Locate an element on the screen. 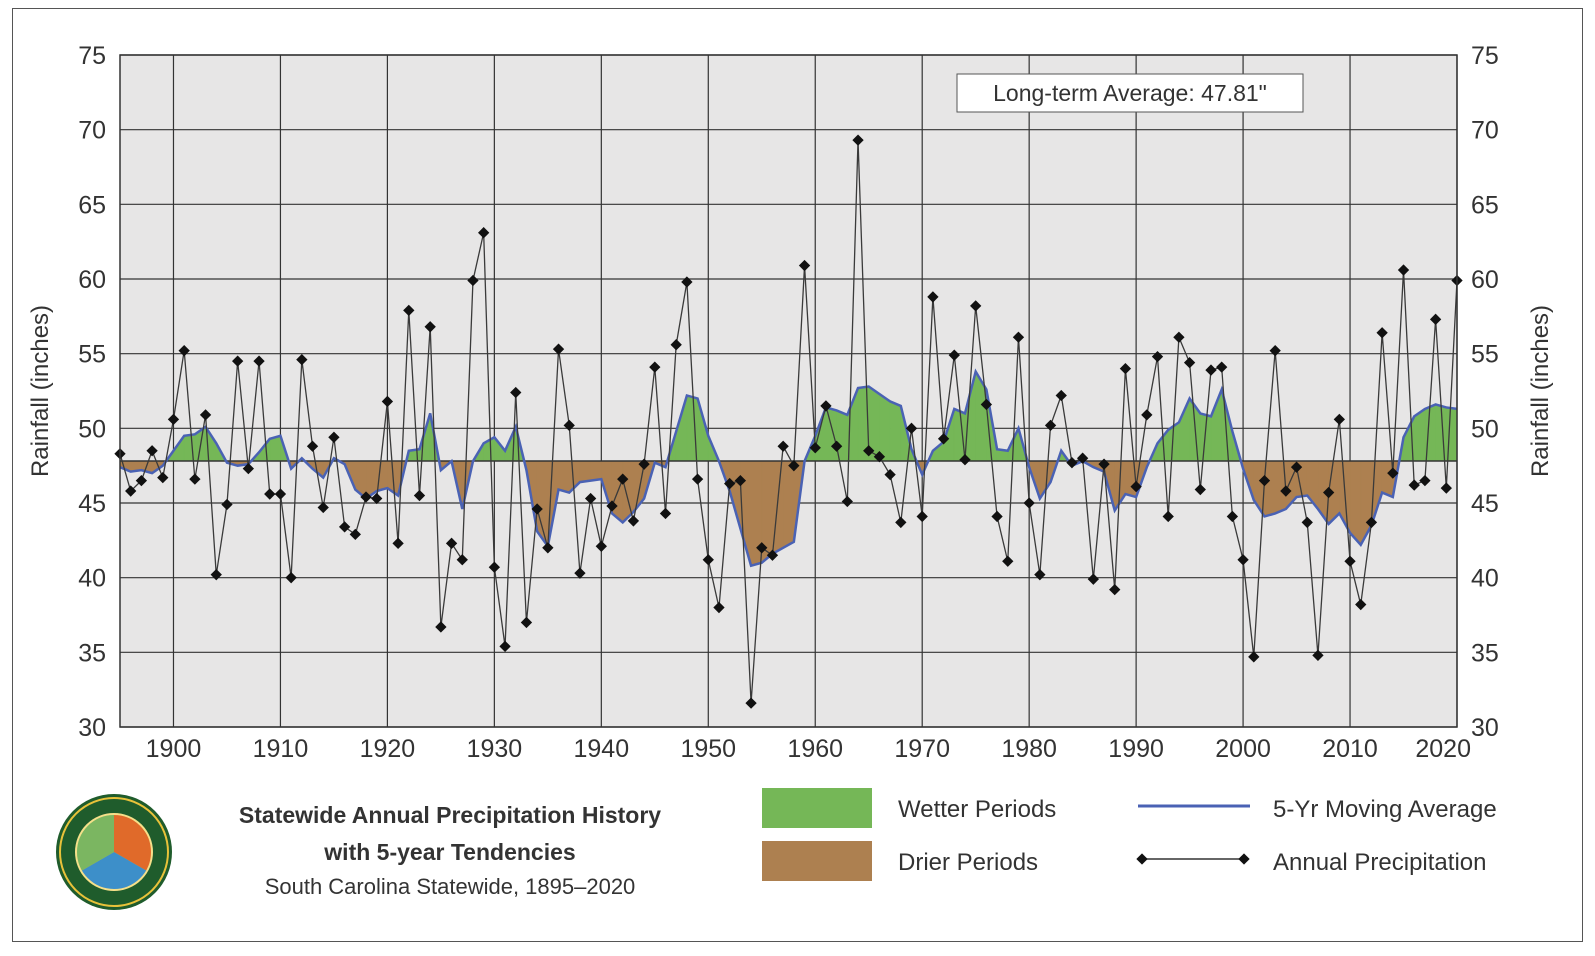  x-tick-label: 1990 is located at coordinates (1136, 749).